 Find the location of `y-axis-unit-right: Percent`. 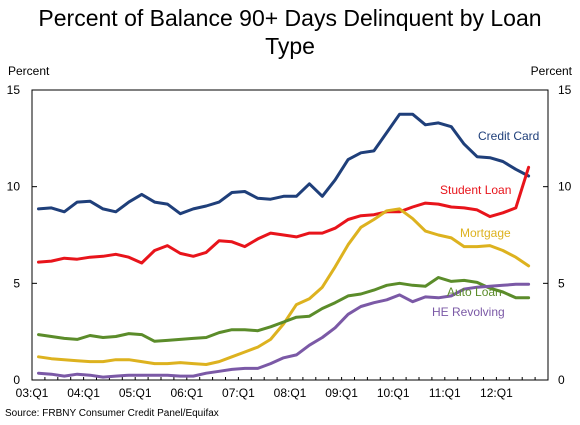

y-axis-unit-right: Percent is located at coordinates (551, 71).